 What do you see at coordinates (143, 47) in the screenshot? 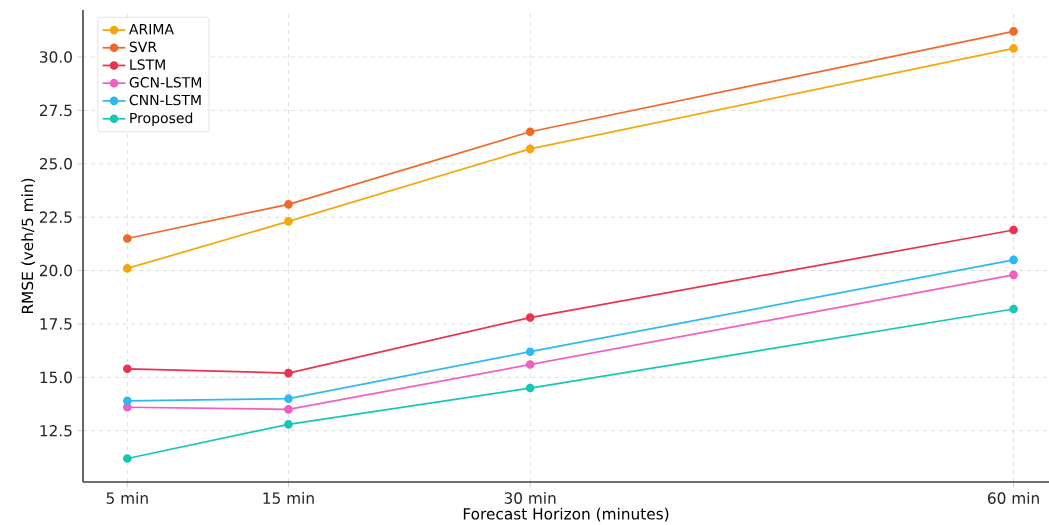
I see `legend-label: SVR` at bounding box center [143, 47].